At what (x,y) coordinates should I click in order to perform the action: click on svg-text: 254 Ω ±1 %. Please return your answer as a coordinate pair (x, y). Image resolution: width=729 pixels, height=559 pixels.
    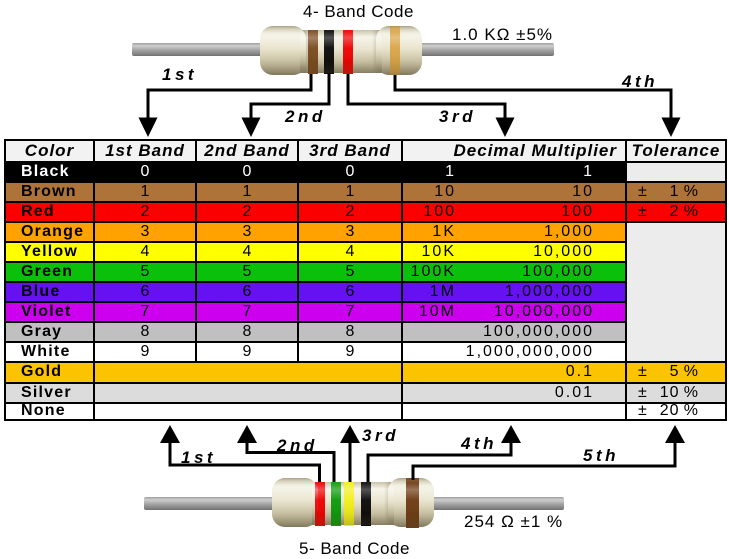
    Looking at the image, I should click on (513, 521).